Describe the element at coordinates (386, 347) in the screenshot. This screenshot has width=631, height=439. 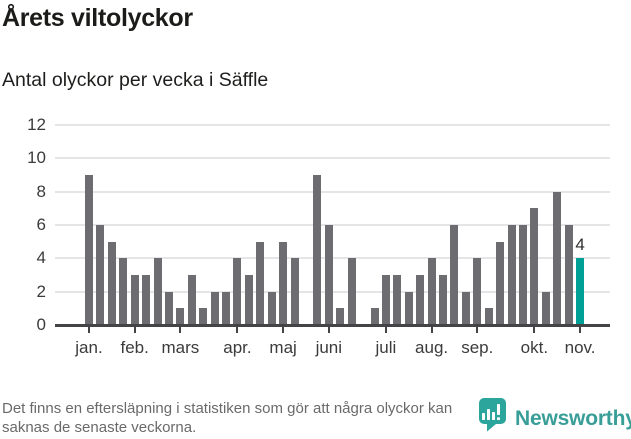
I see `month-label: juli` at that location.